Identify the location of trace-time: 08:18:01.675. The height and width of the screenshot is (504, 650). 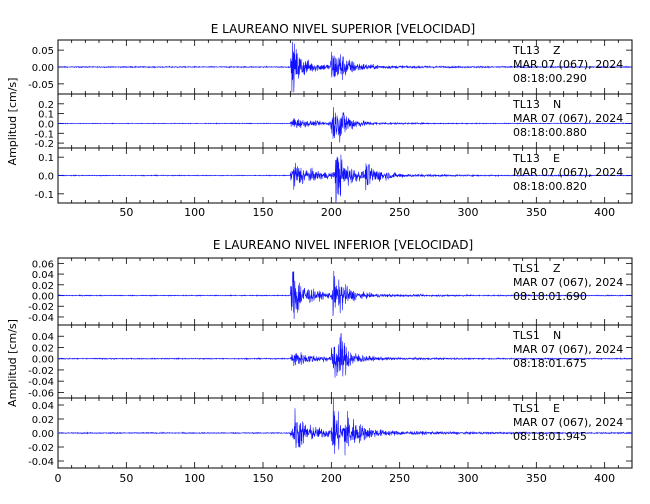
(550, 363).